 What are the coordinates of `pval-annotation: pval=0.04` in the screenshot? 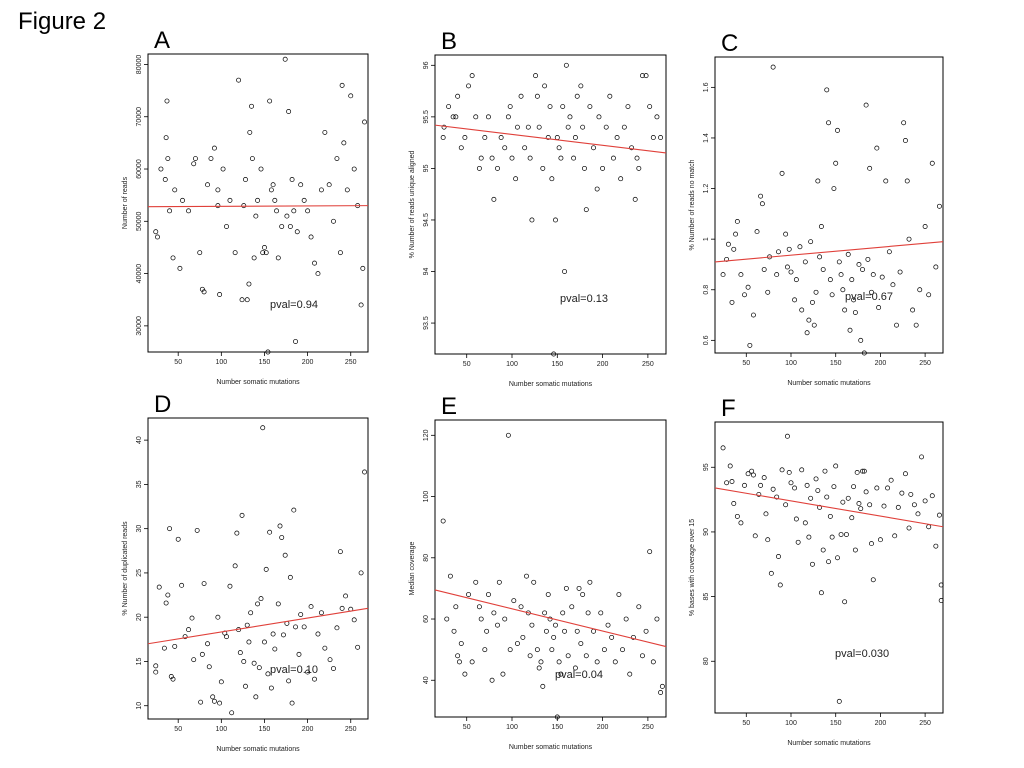 It's located at (579, 675).